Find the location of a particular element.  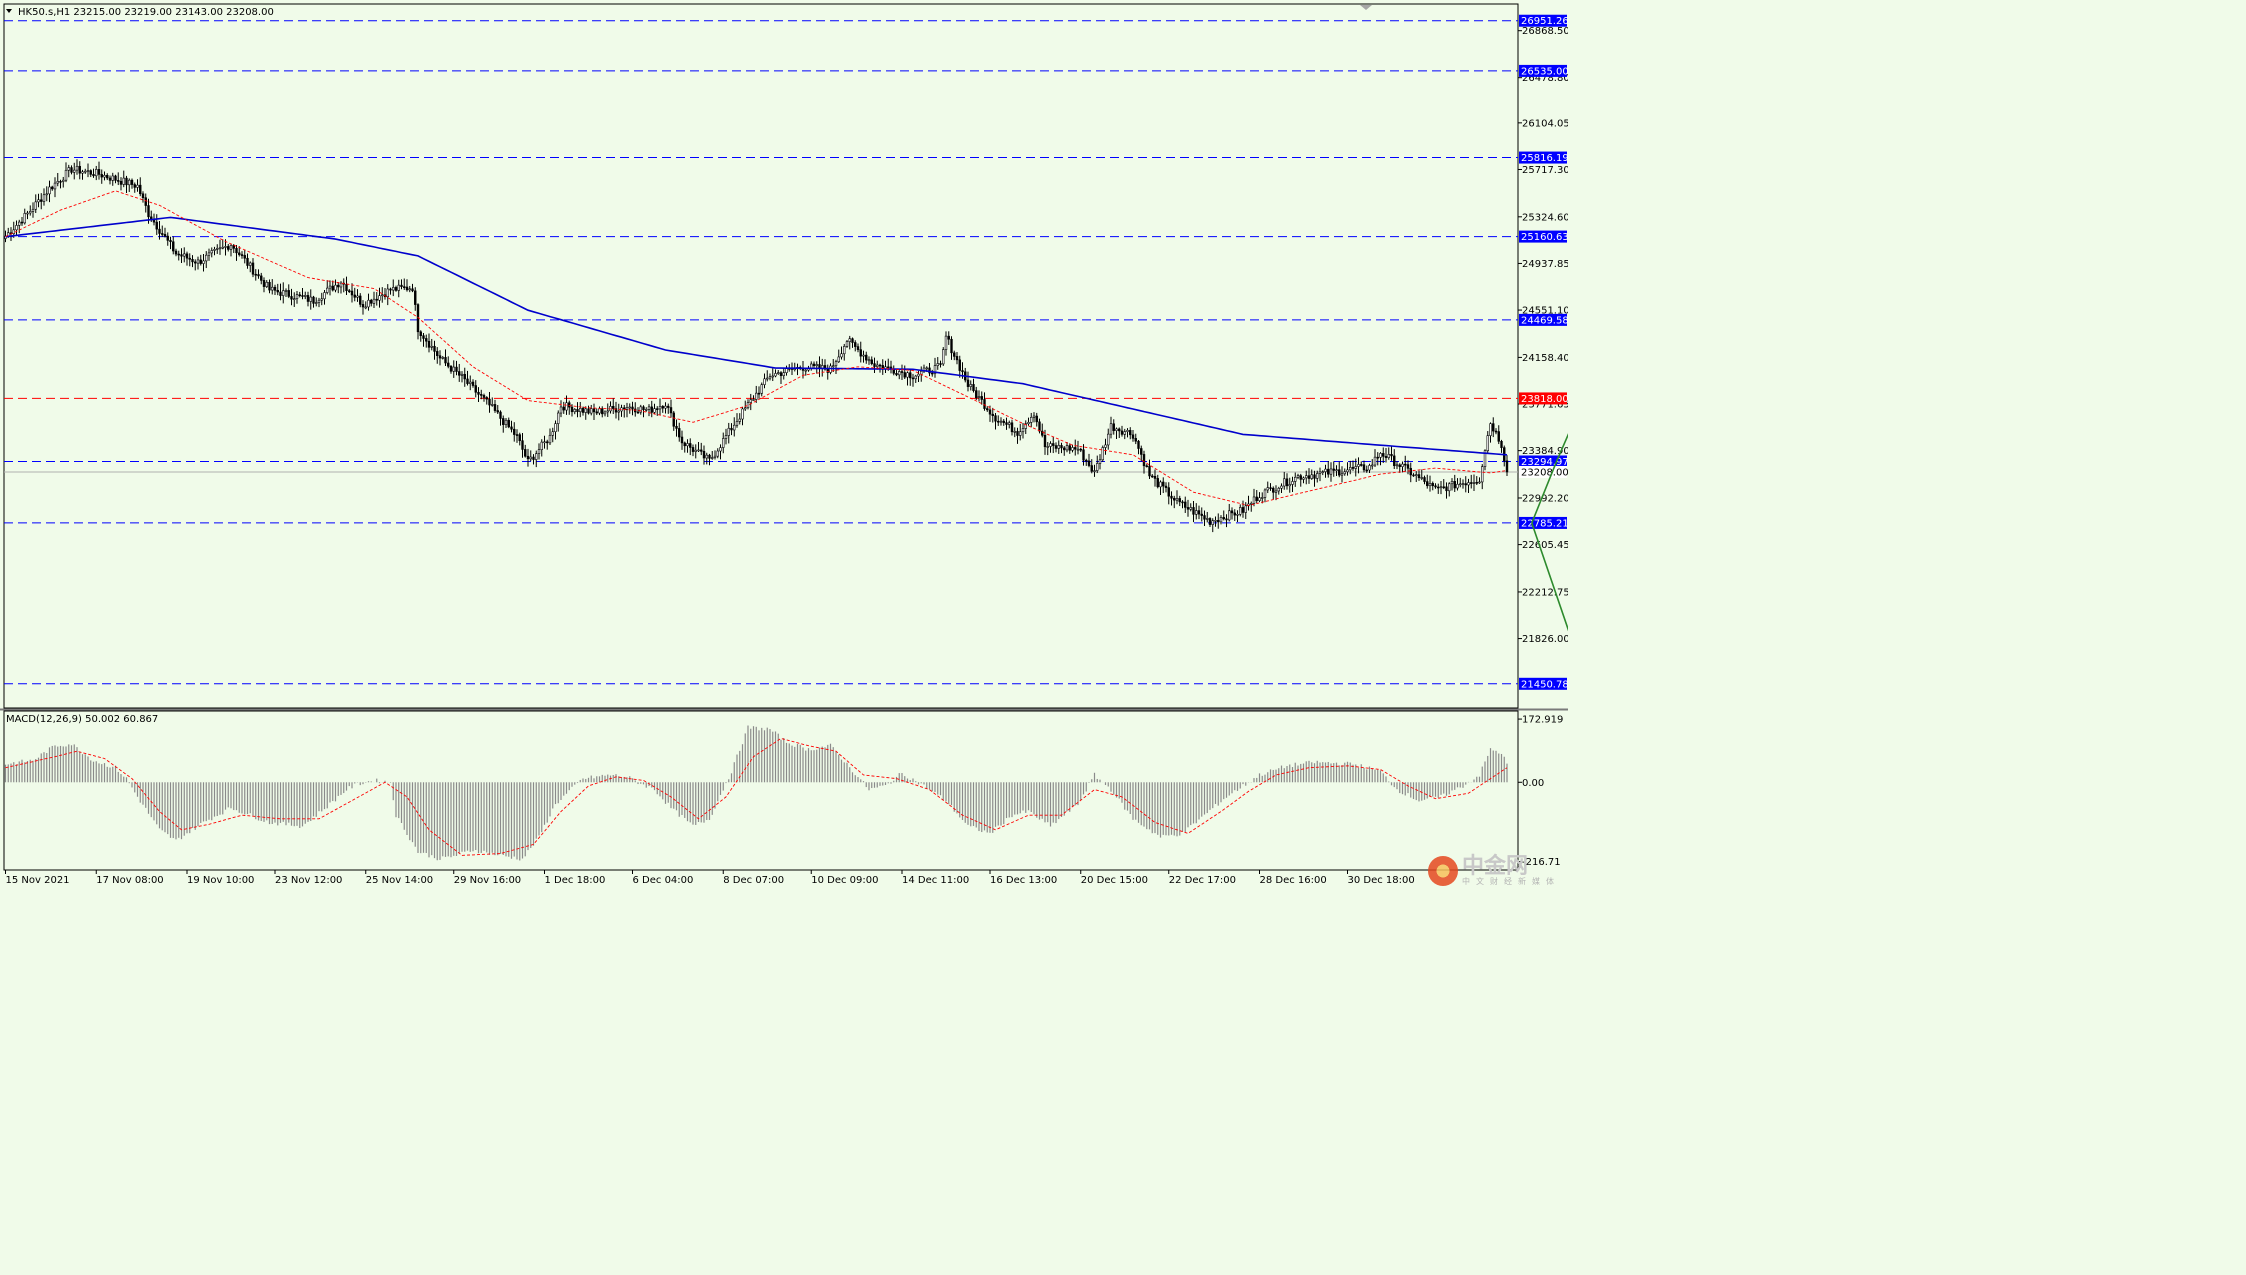

level-label: 22785.21 is located at coordinates (1544, 523).